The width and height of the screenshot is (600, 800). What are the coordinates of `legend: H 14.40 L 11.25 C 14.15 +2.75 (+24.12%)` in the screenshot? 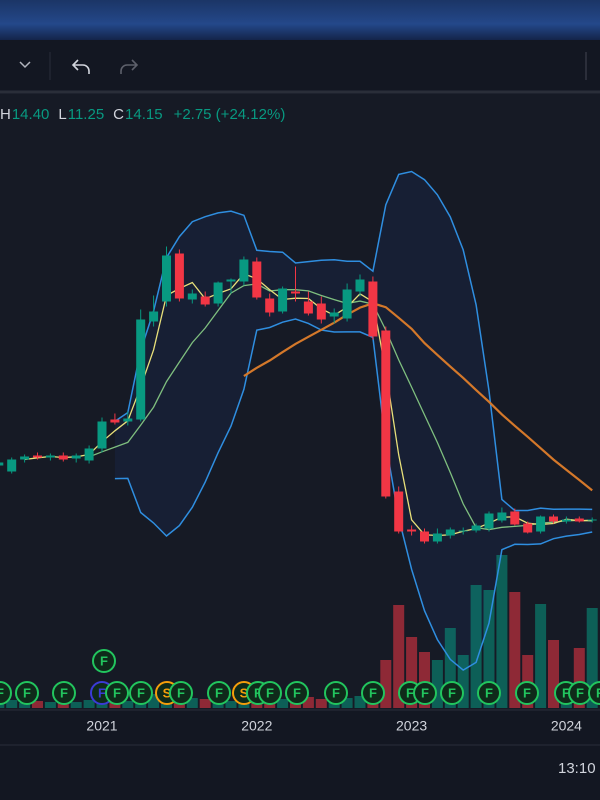 It's located at (142, 114).